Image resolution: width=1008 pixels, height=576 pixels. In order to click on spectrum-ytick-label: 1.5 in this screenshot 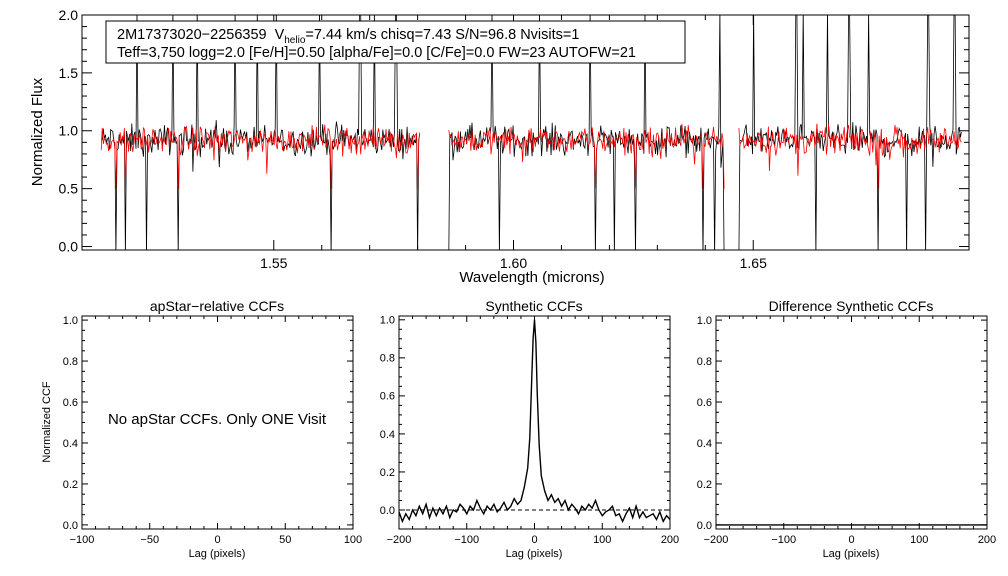, I will do `click(69, 73)`.